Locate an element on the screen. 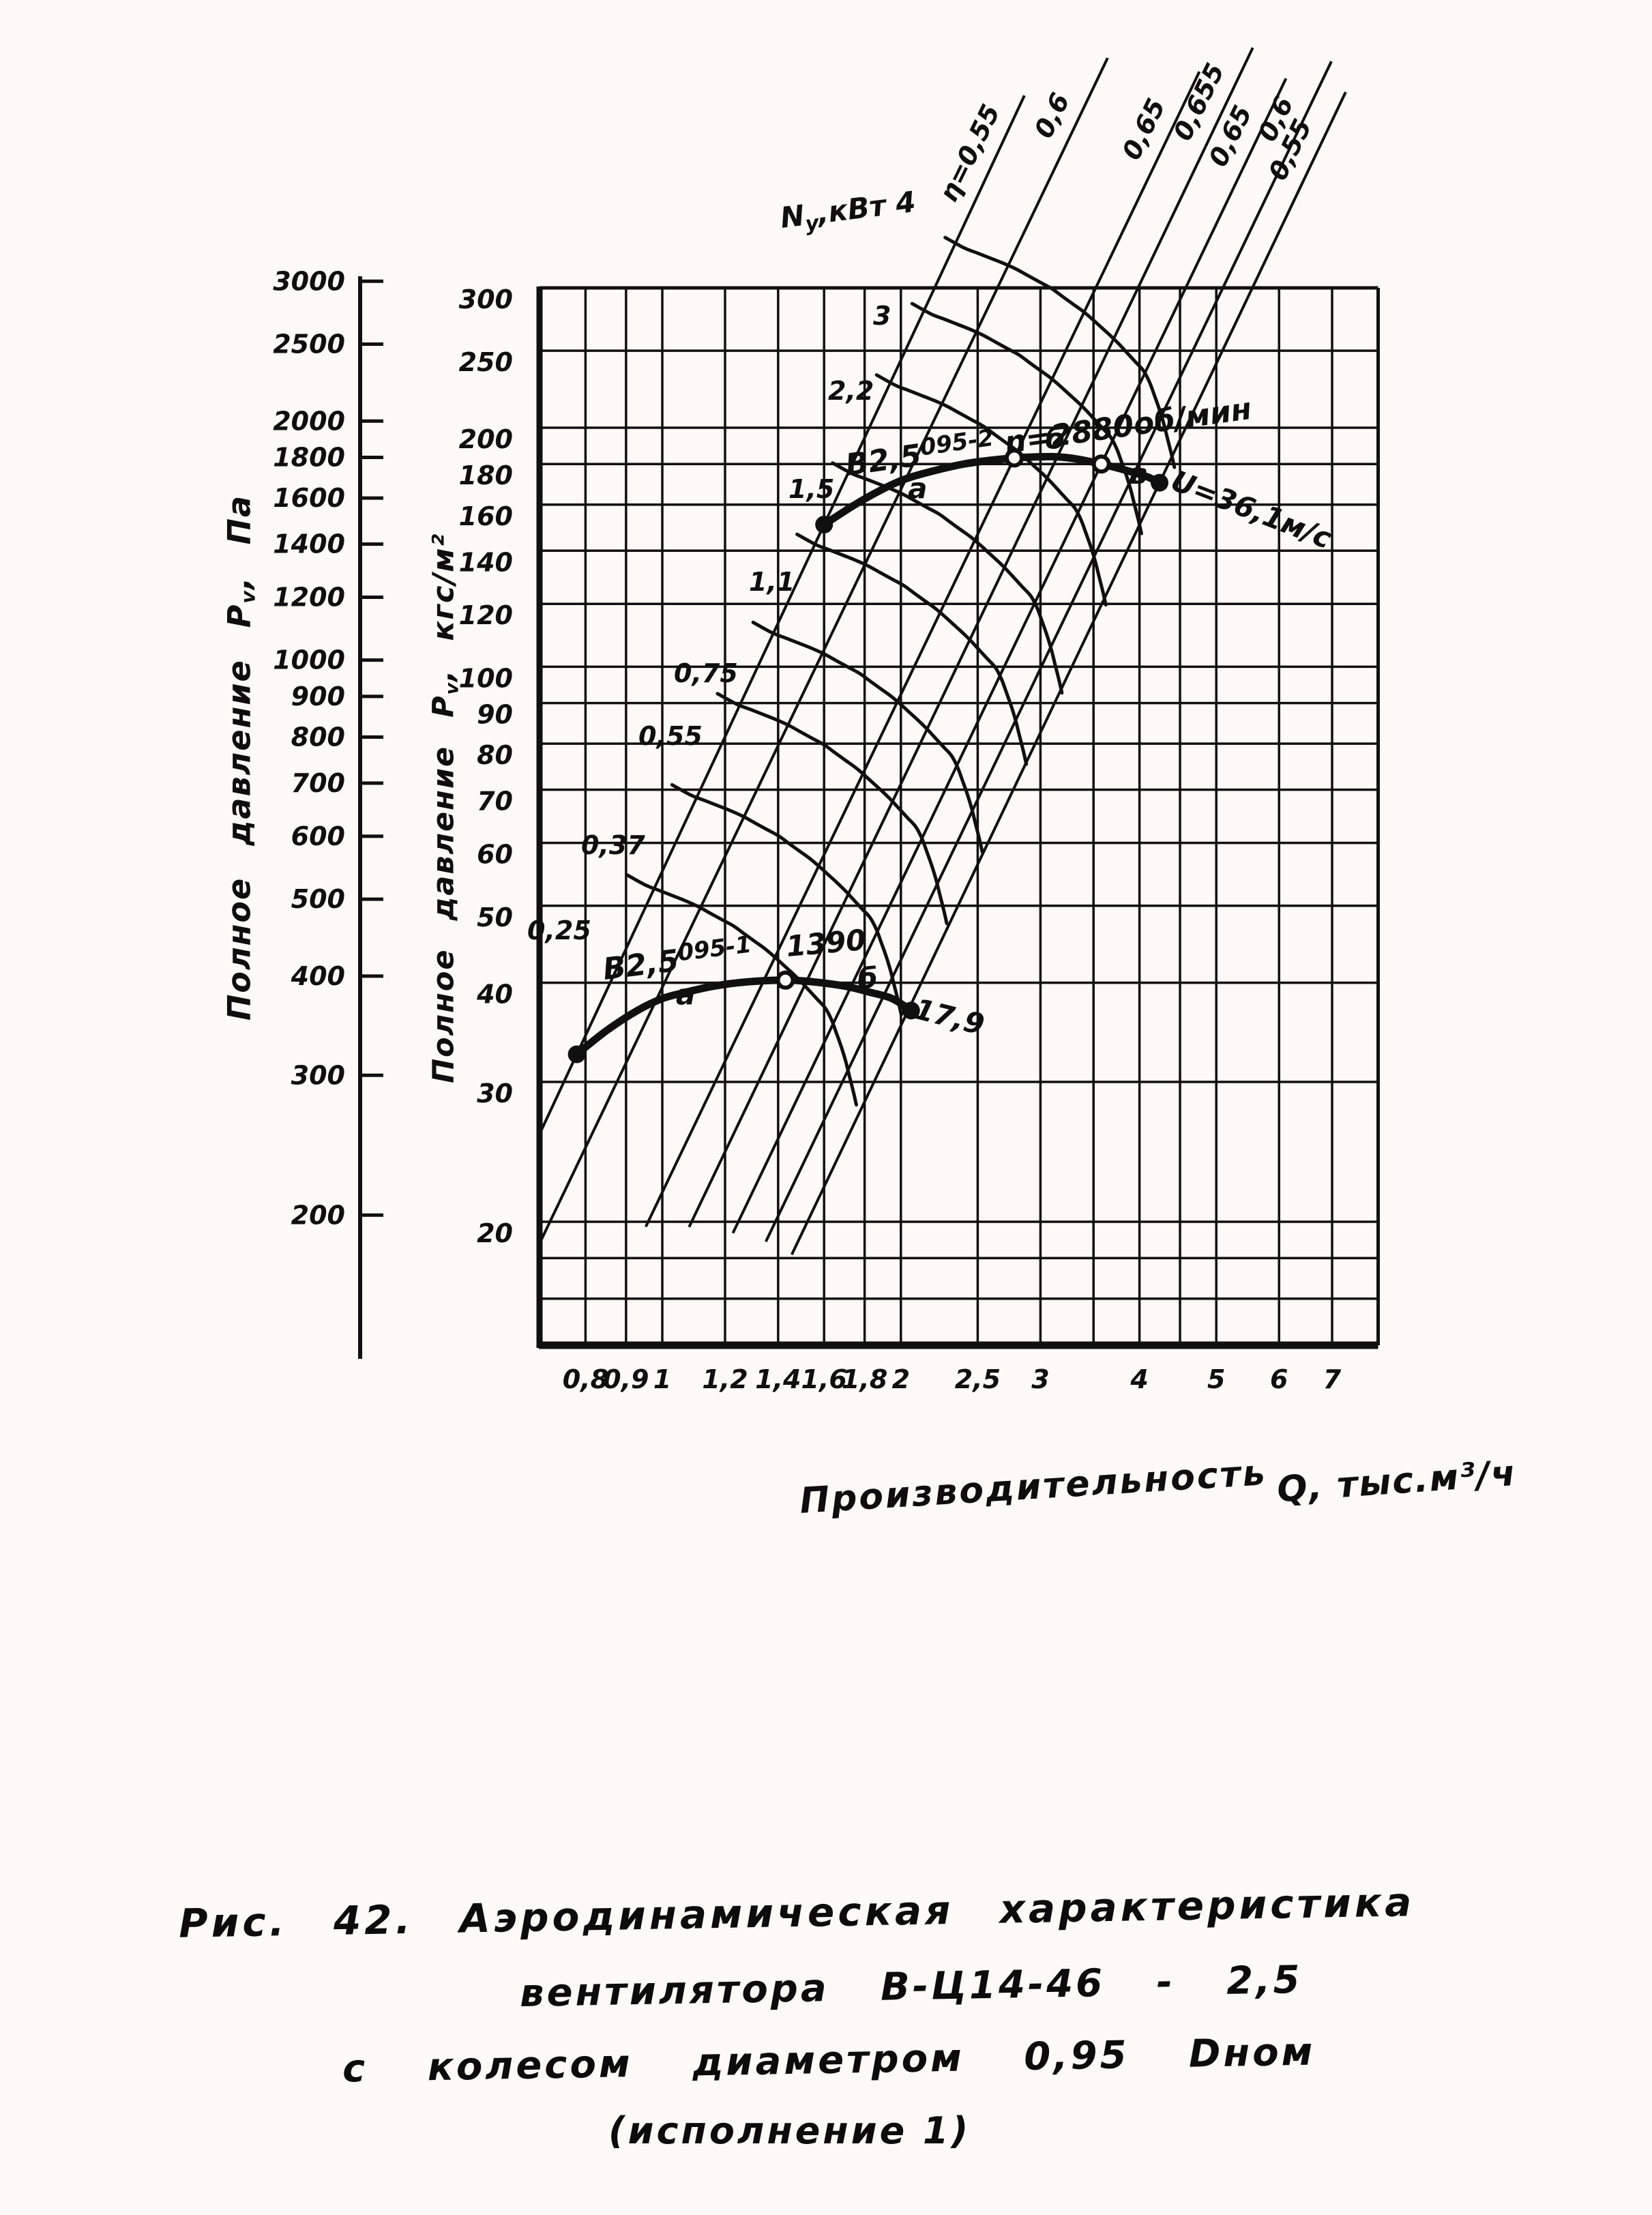 The width and height of the screenshot is (1652, 2215). svg-text: 800 is located at coordinates (318, 737).